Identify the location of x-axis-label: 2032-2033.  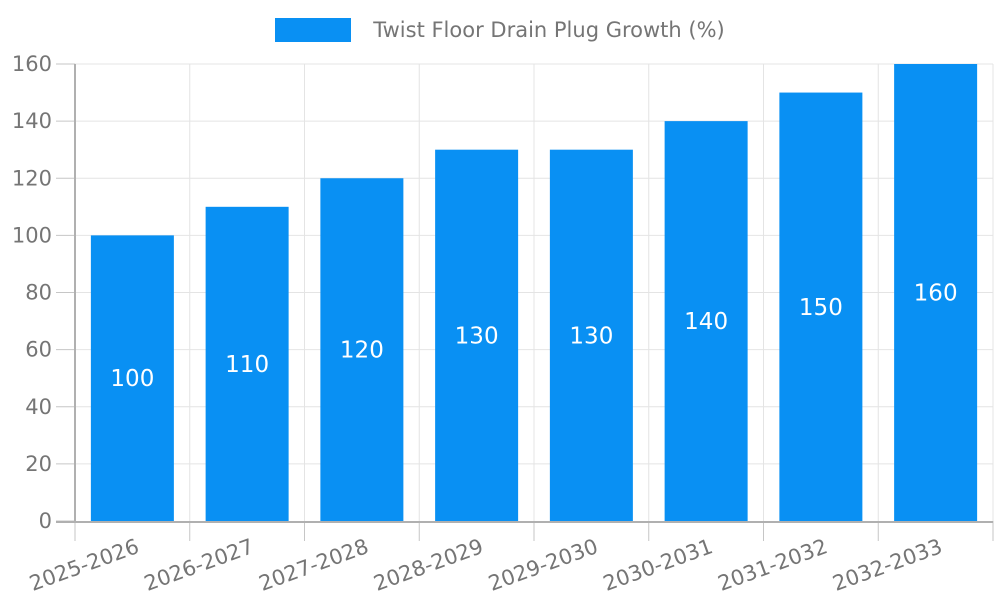
(888, 565).